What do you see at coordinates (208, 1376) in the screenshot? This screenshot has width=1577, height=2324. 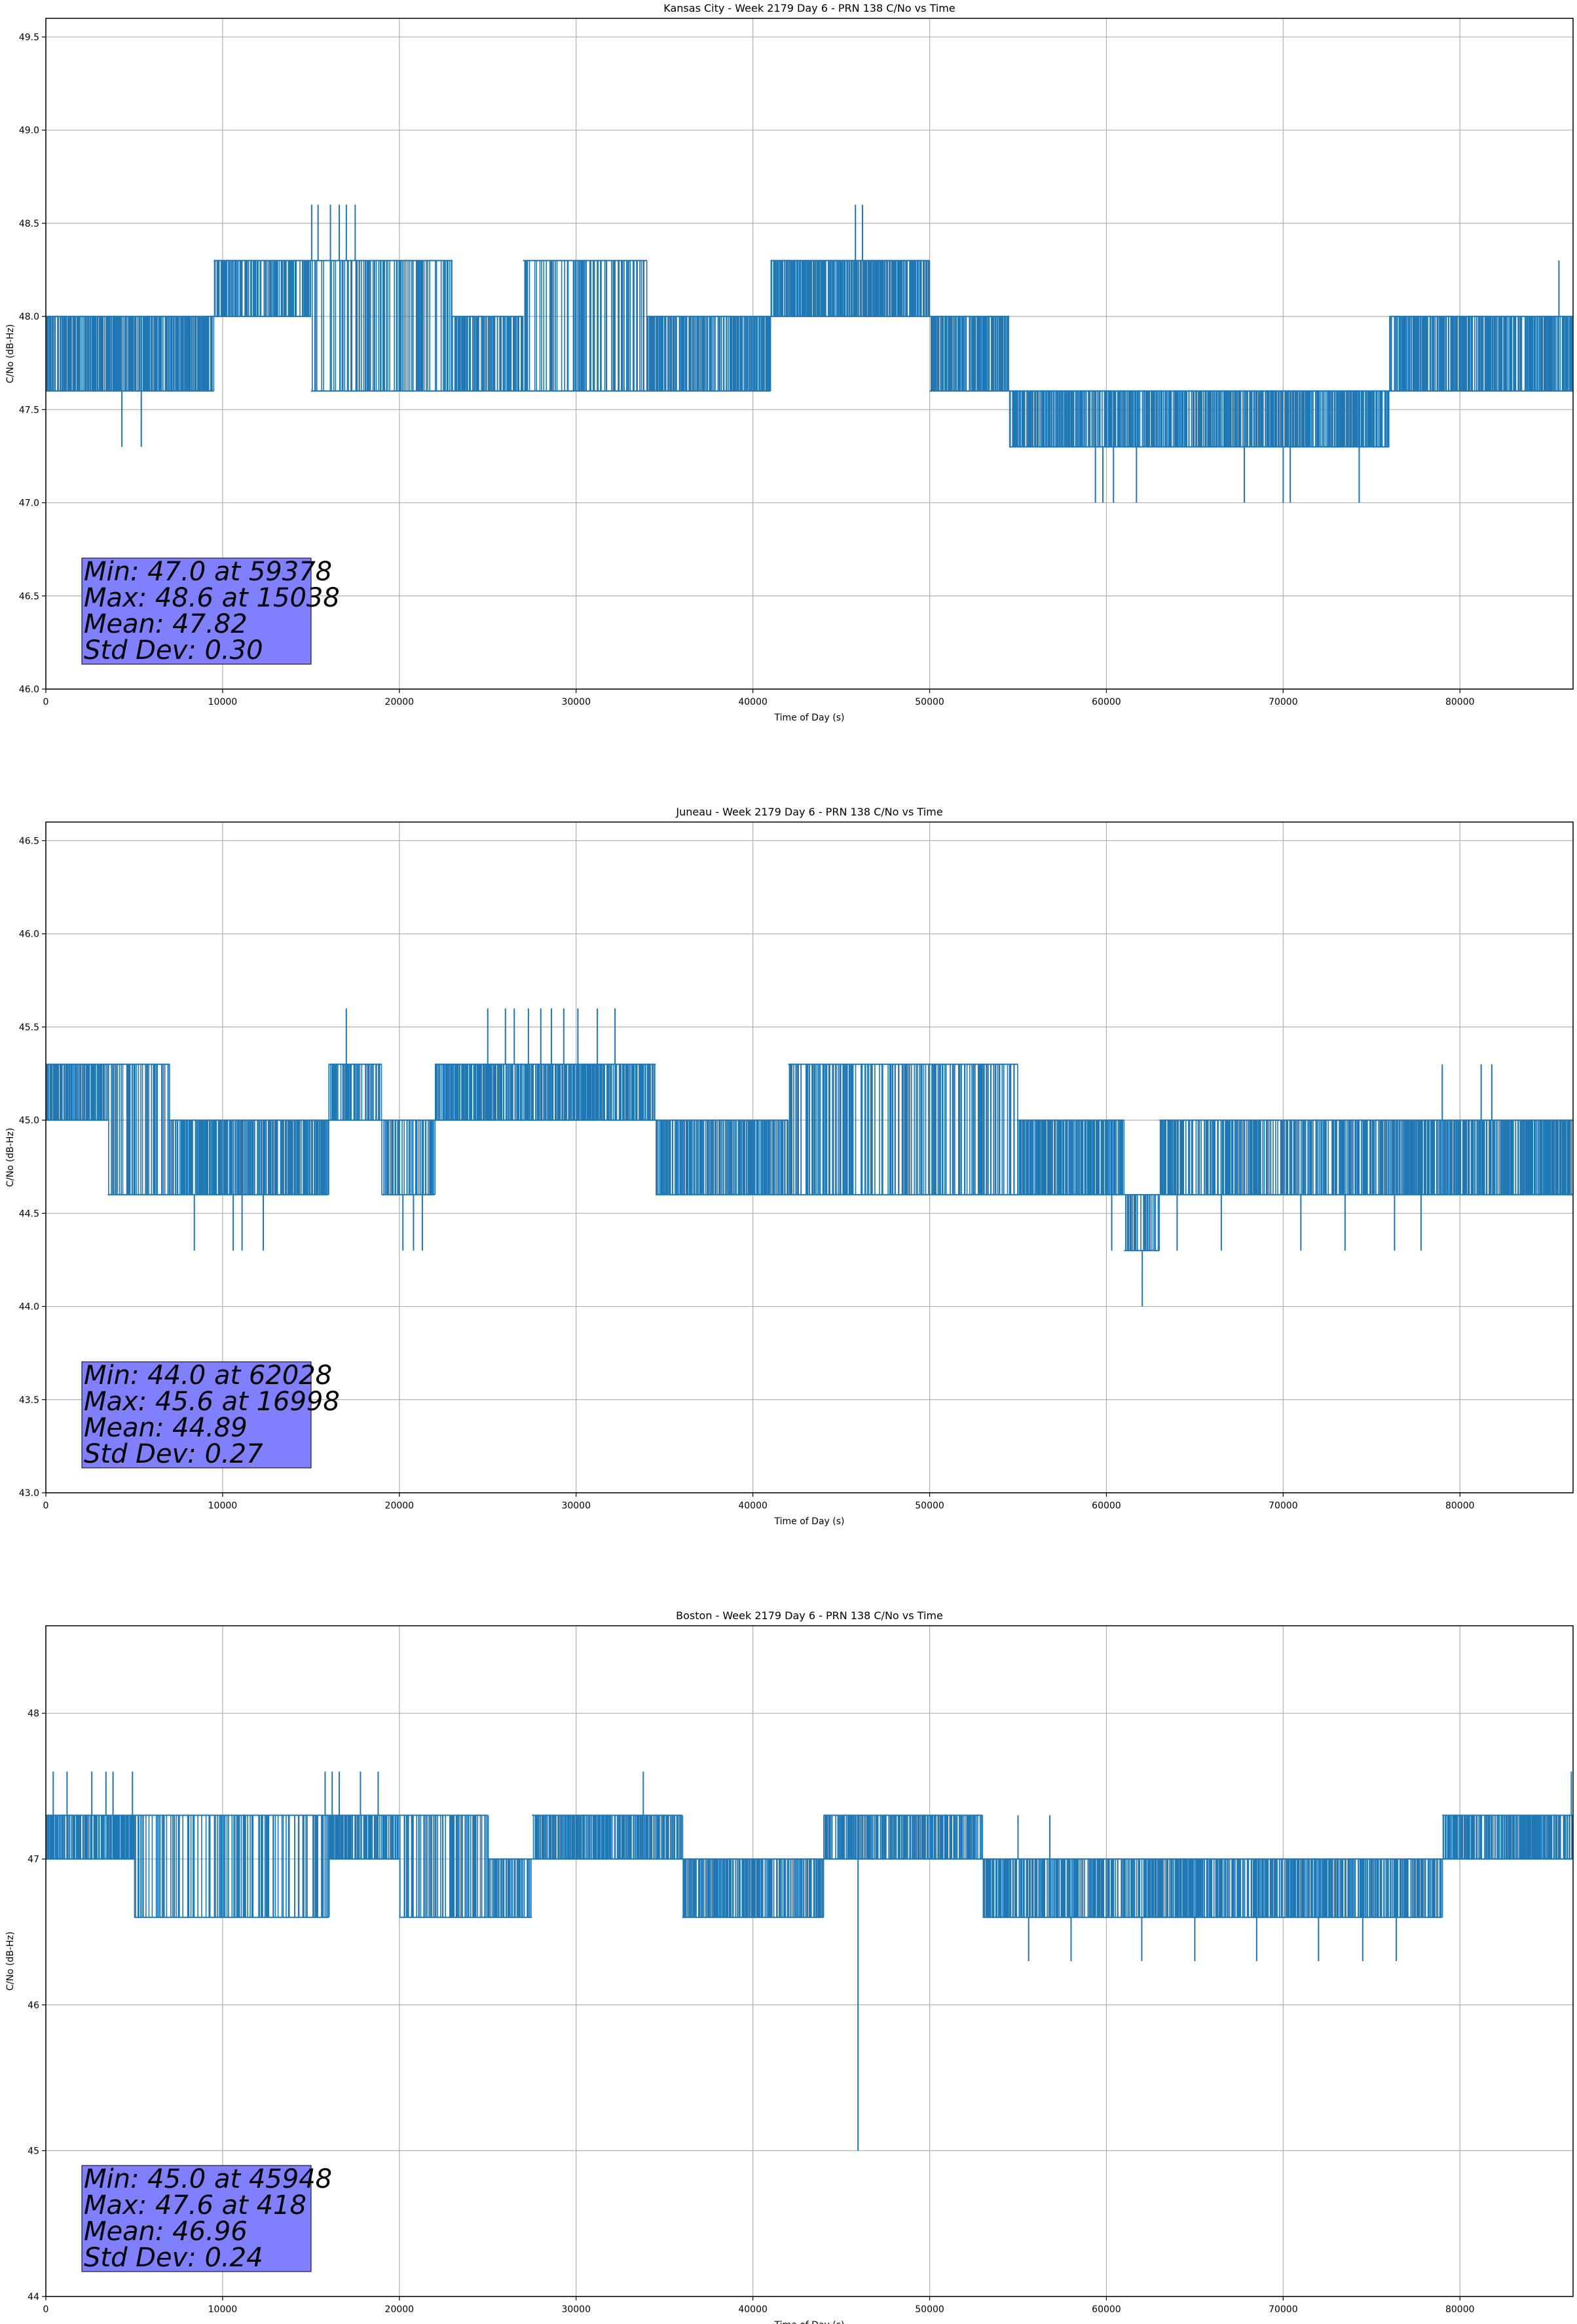 I see `stats-line: Min: 44.0 at 62028` at bounding box center [208, 1376].